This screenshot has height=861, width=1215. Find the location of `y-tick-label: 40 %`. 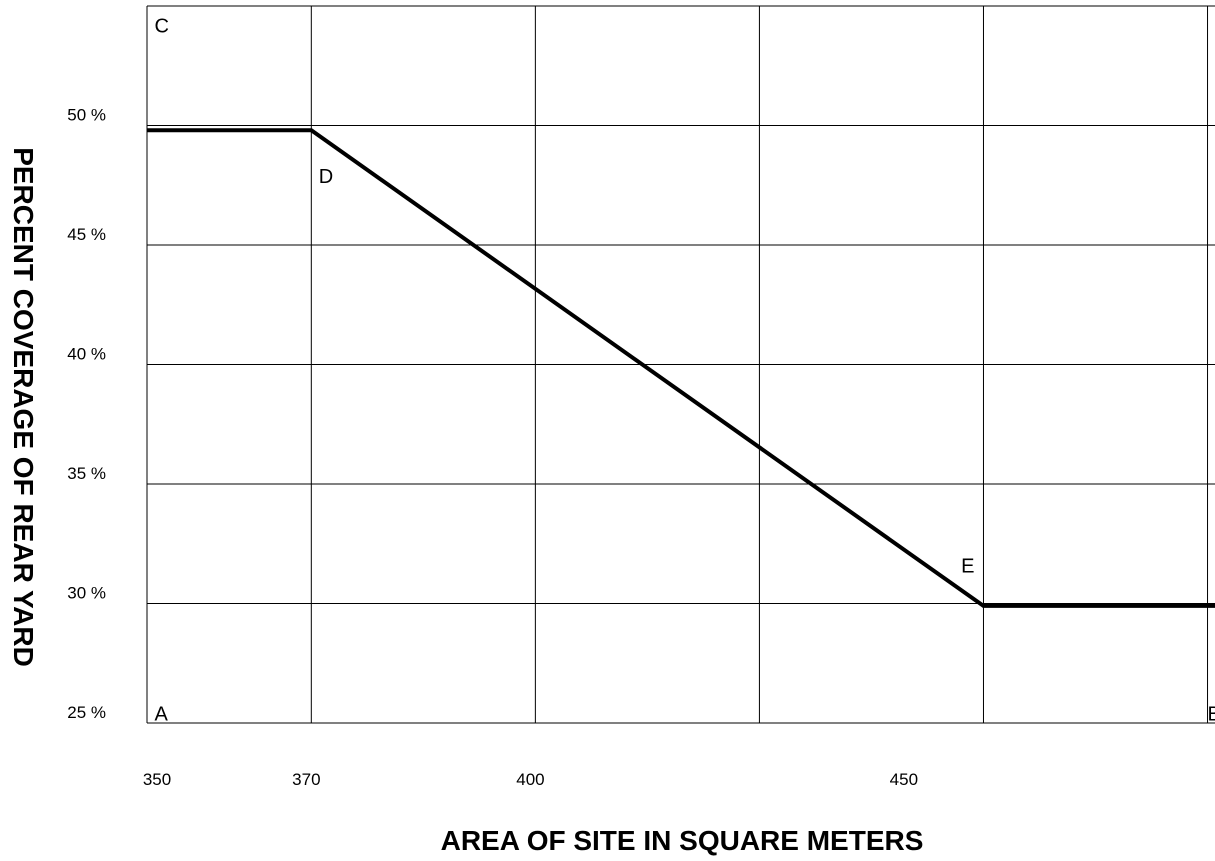

y-tick-label: 40 % is located at coordinates (86, 354).